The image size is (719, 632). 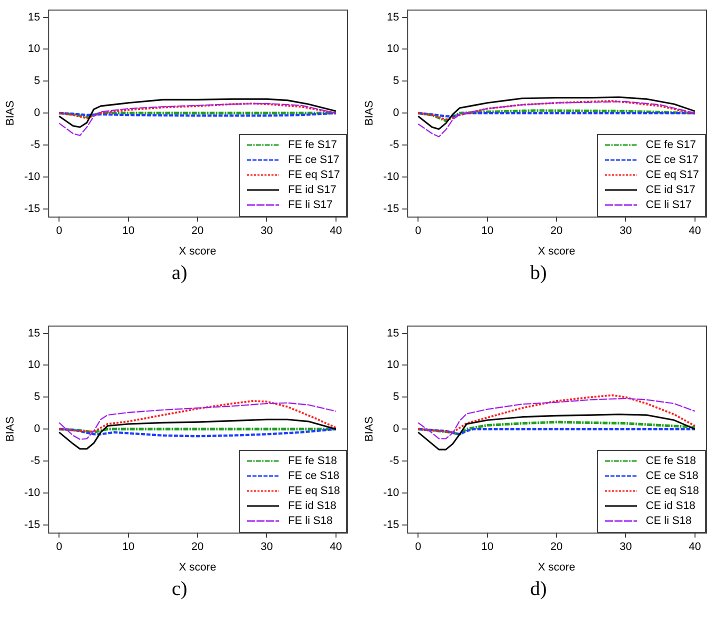 I want to click on legend-label: CE id S17, so click(x=671, y=190).